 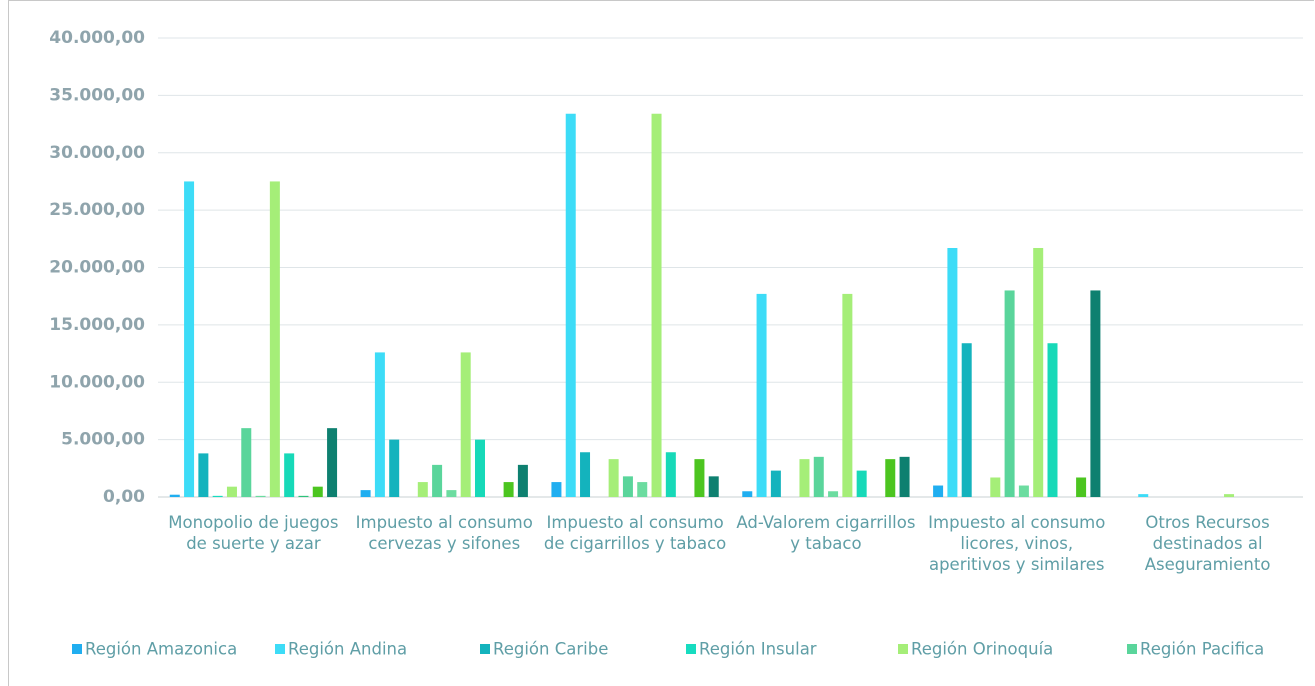 What do you see at coordinates (97, 268) in the screenshot?
I see `y-tick-label: 20.000,00` at bounding box center [97, 268].